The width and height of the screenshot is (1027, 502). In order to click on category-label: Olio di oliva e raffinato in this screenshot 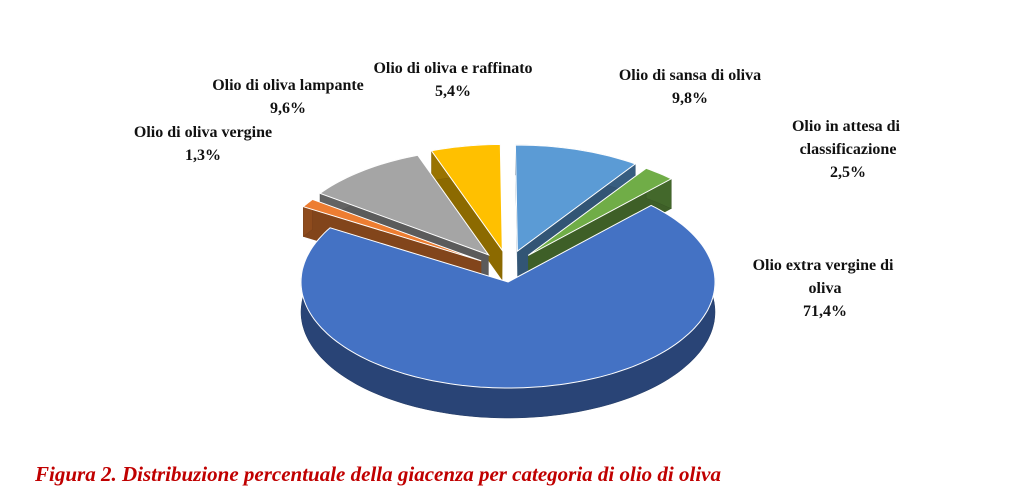, I will do `click(452, 68)`.